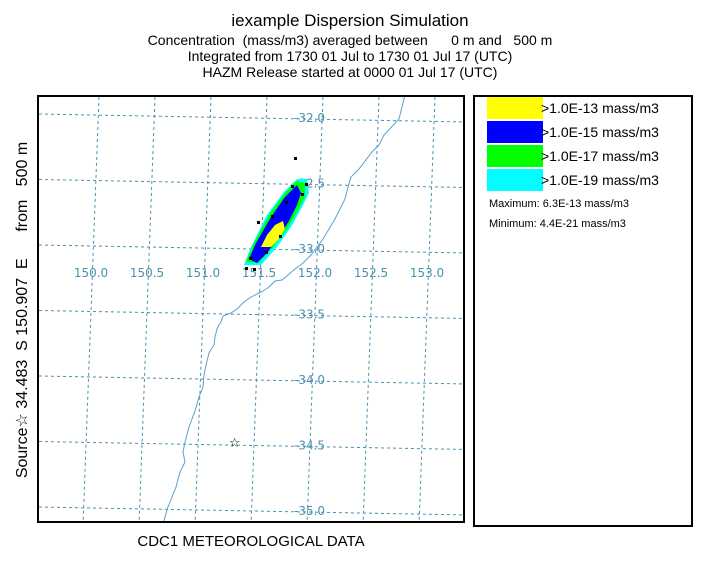  I want to click on longitude-label: 153.0, so click(427, 273).